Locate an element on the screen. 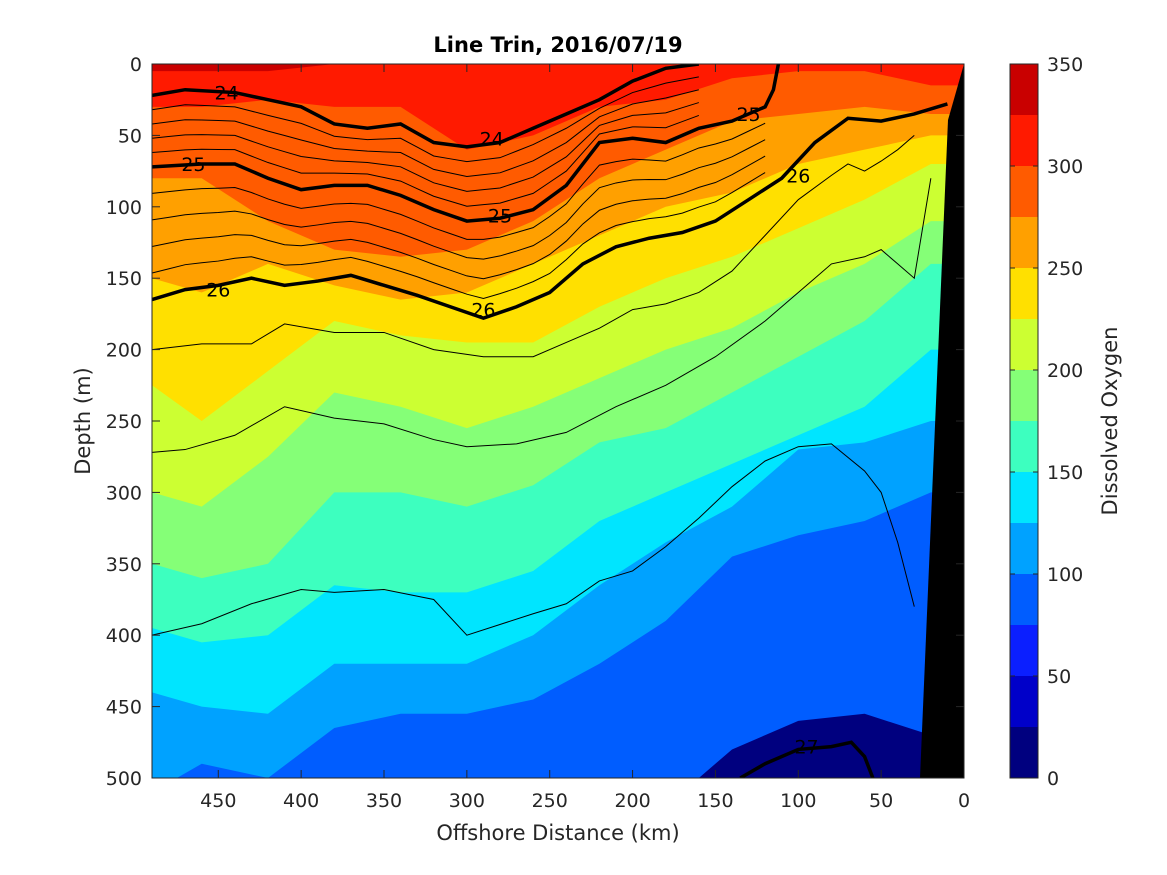 The width and height of the screenshot is (1167, 875). colorbar-tick-label: 300 is located at coordinates (1065, 167).